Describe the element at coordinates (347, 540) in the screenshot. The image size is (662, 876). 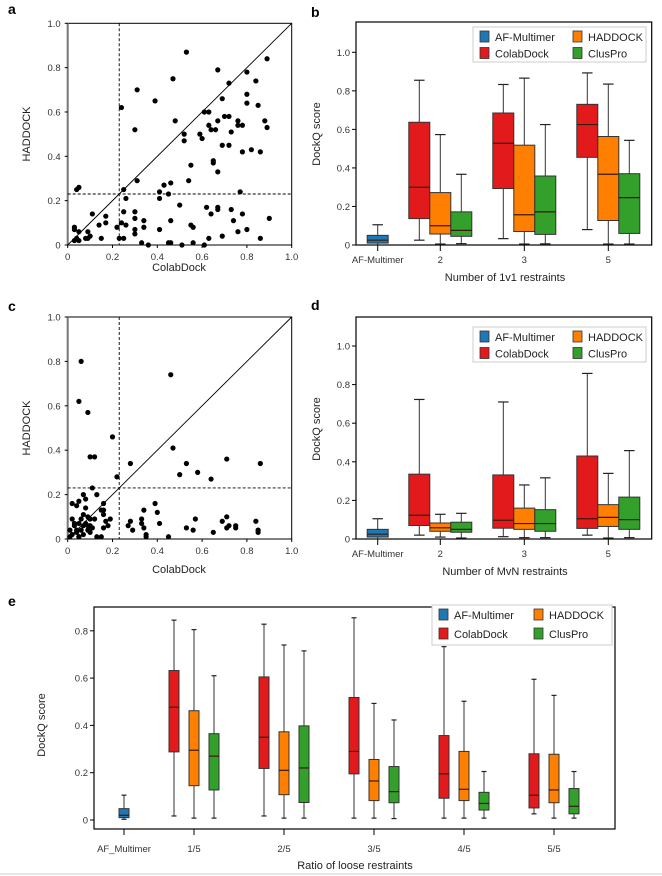
I see `y-tick-label: 0` at that location.